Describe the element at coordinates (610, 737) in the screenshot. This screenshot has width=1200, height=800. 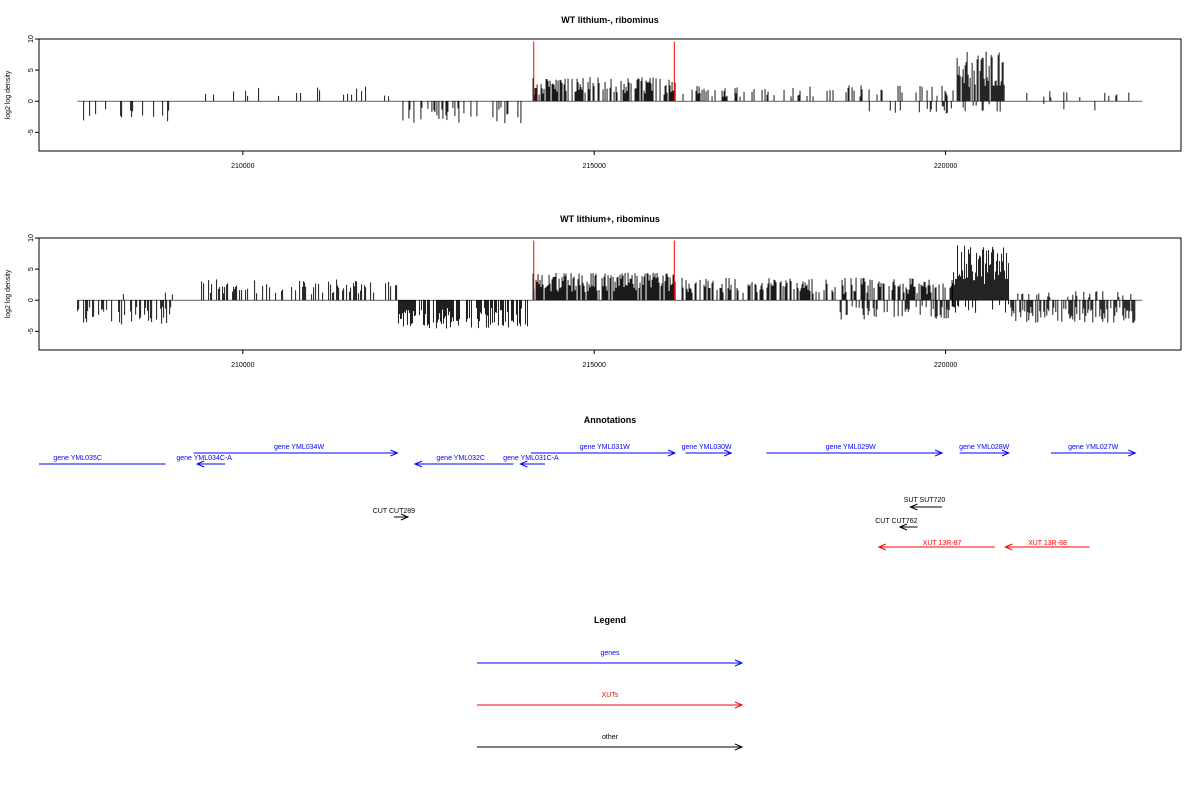
I see `legend-label: other` at that location.